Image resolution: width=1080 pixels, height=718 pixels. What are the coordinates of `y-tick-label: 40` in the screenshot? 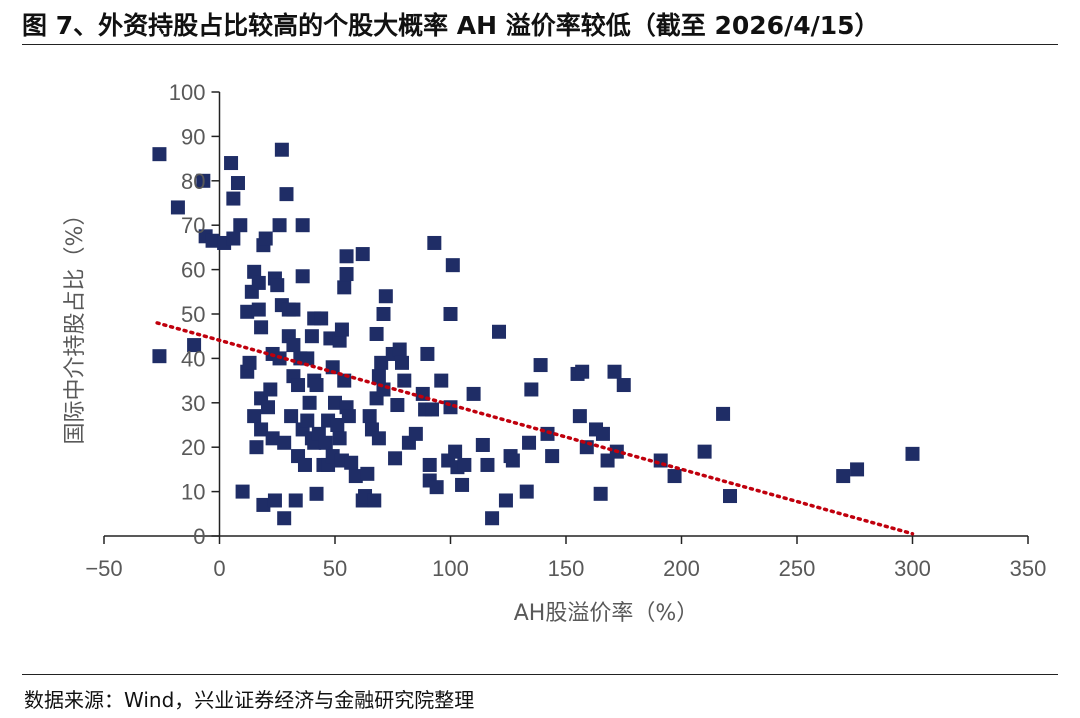 It's located at (193, 358).